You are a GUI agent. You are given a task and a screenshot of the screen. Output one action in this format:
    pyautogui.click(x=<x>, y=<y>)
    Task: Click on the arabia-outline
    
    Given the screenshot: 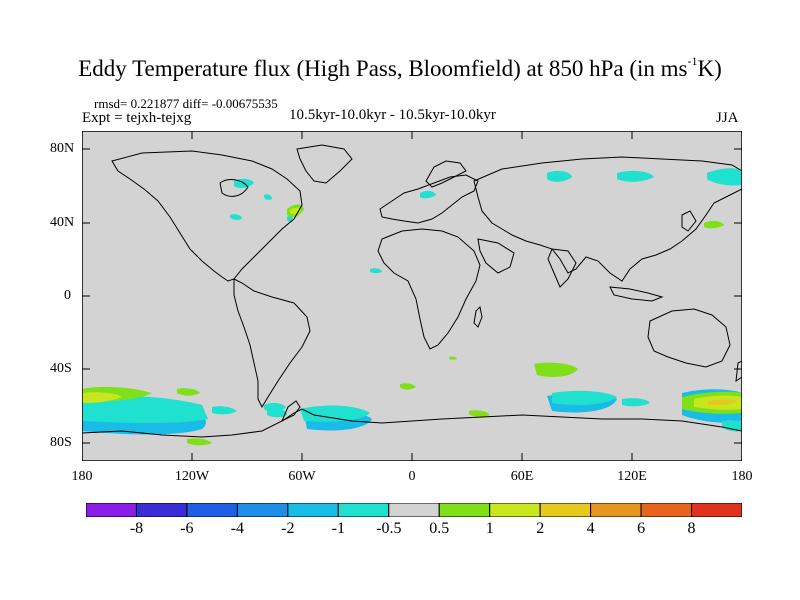 What is the action you would take?
    pyautogui.click(x=496, y=256)
    